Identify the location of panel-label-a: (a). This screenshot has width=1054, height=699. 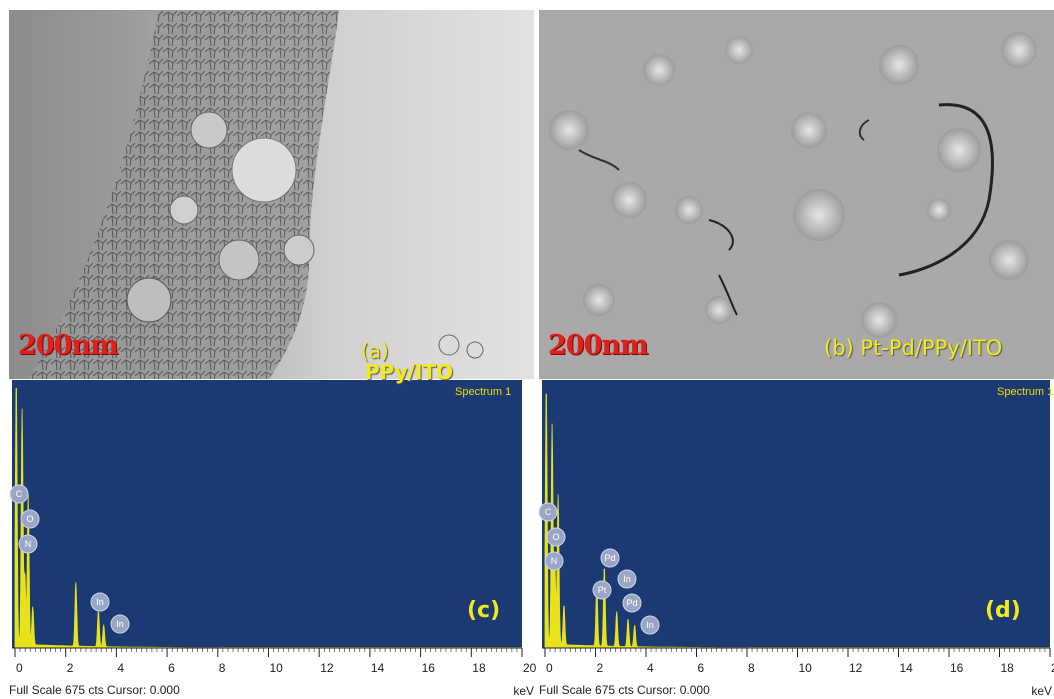
(375, 351).